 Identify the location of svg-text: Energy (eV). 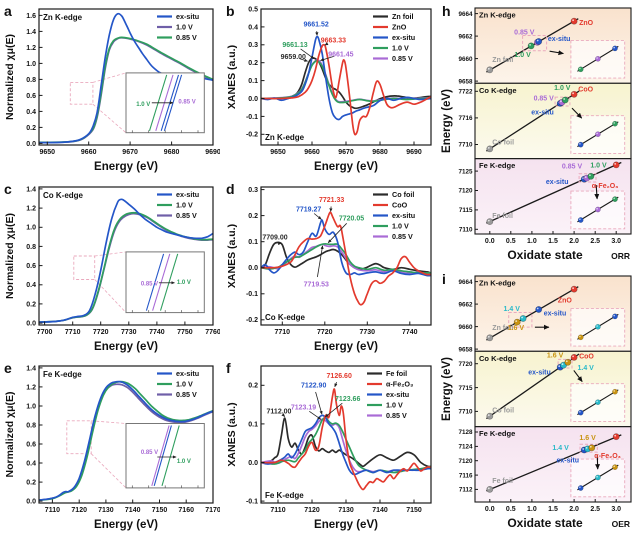
(346, 347).